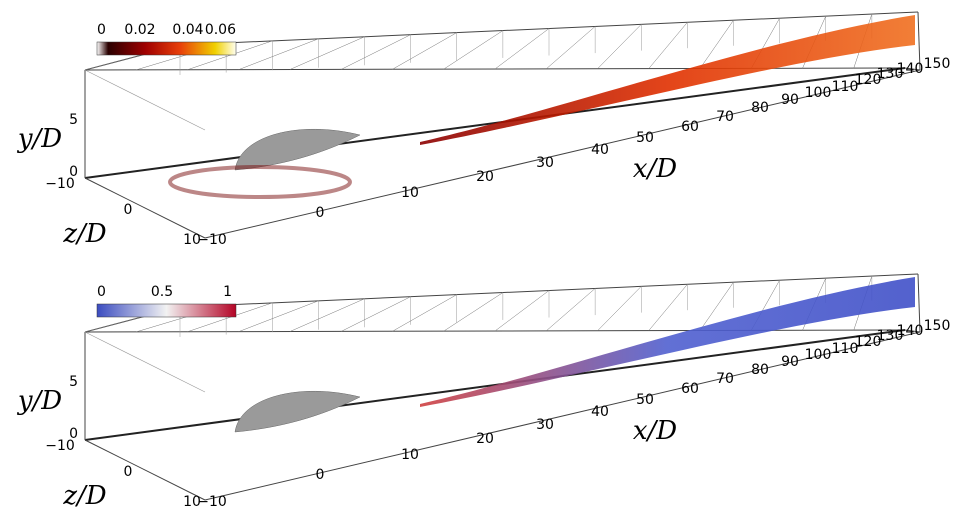  Describe the element at coordinates (260, 182) in the screenshot. I see `shadow` at that location.